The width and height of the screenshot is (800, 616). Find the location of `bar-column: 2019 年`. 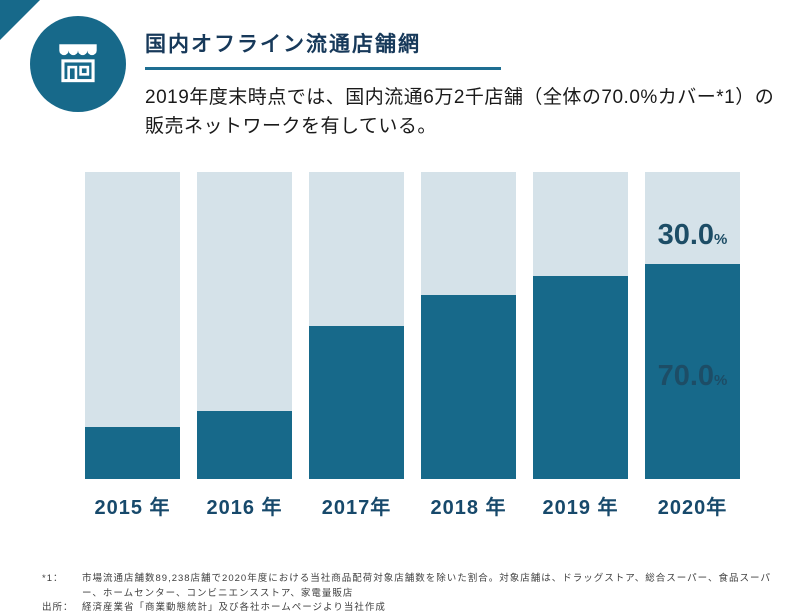

bar-column: 2019 年 is located at coordinates (580, 346).